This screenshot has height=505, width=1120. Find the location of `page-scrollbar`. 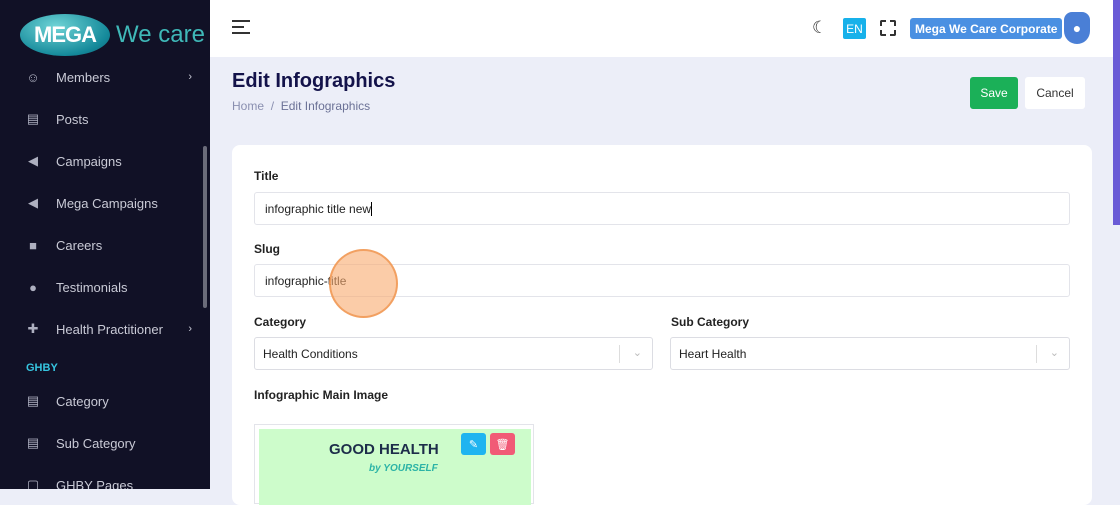

page-scrollbar is located at coordinates (1116, 112).